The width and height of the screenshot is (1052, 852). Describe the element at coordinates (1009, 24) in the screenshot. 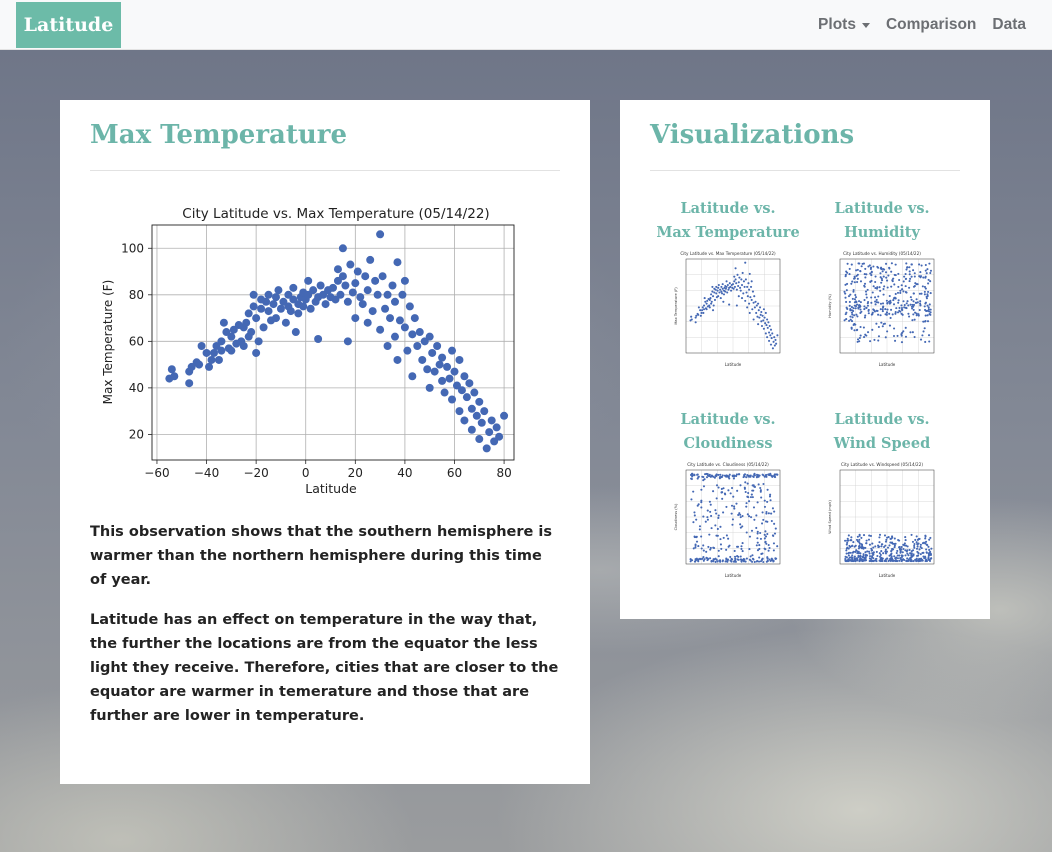

I see `nav-data-link: Data` at that location.